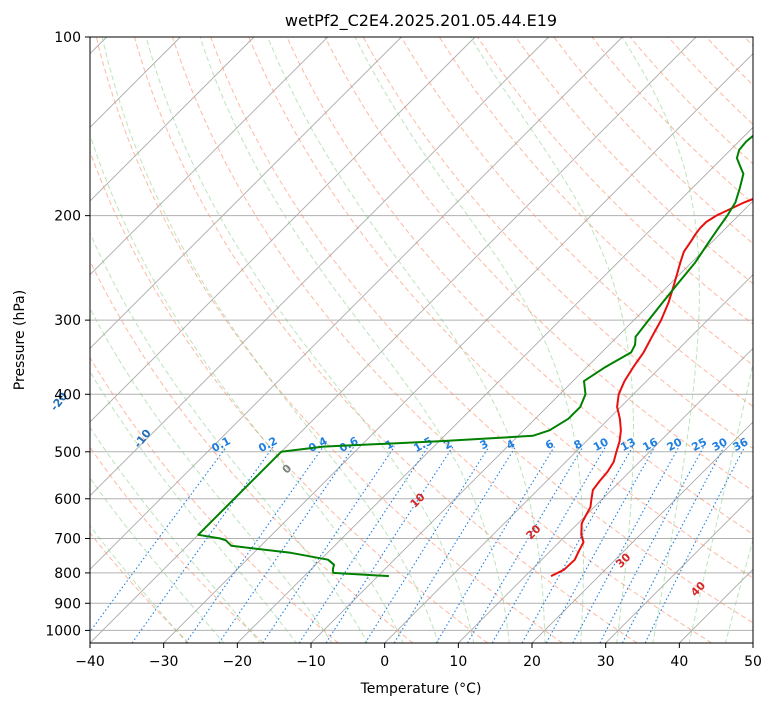 This screenshot has height=708, width=775. Describe the element at coordinates (458, 662) in the screenshot. I see `x-tick-label: 10` at that location.